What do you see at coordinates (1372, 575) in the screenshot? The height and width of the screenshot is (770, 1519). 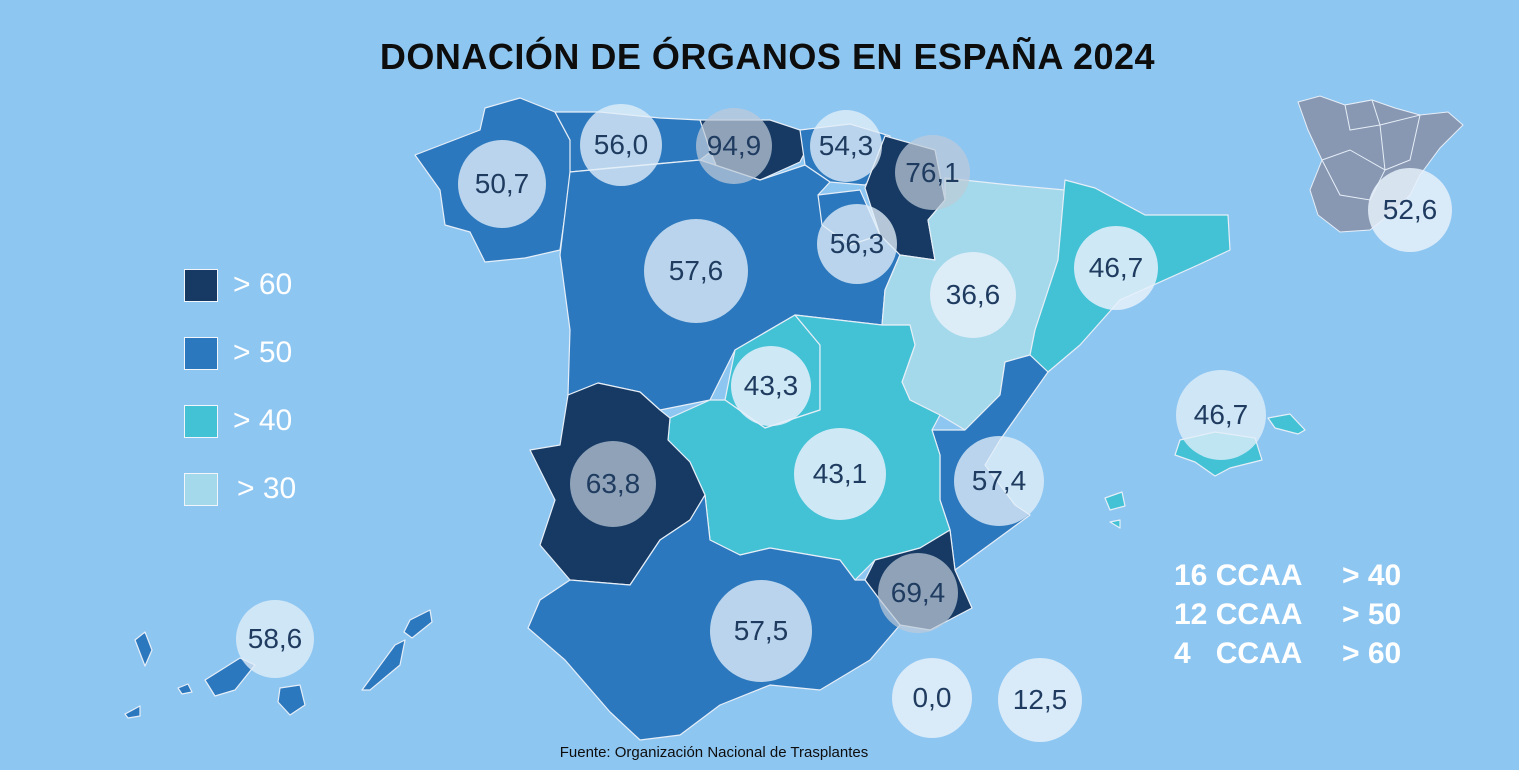 I see `stats-threshold: > 40` at bounding box center [1372, 575].